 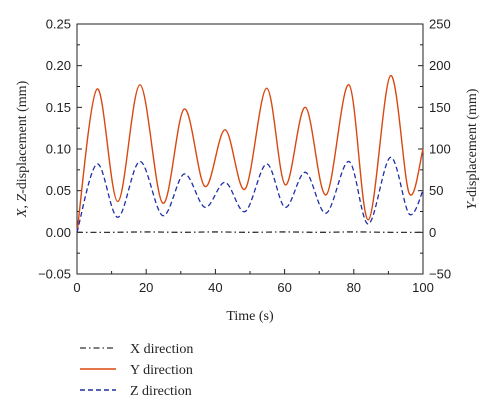 What do you see at coordinates (54, 274) in the screenshot?
I see `y-left-tick-label: −0.05` at bounding box center [54, 274].